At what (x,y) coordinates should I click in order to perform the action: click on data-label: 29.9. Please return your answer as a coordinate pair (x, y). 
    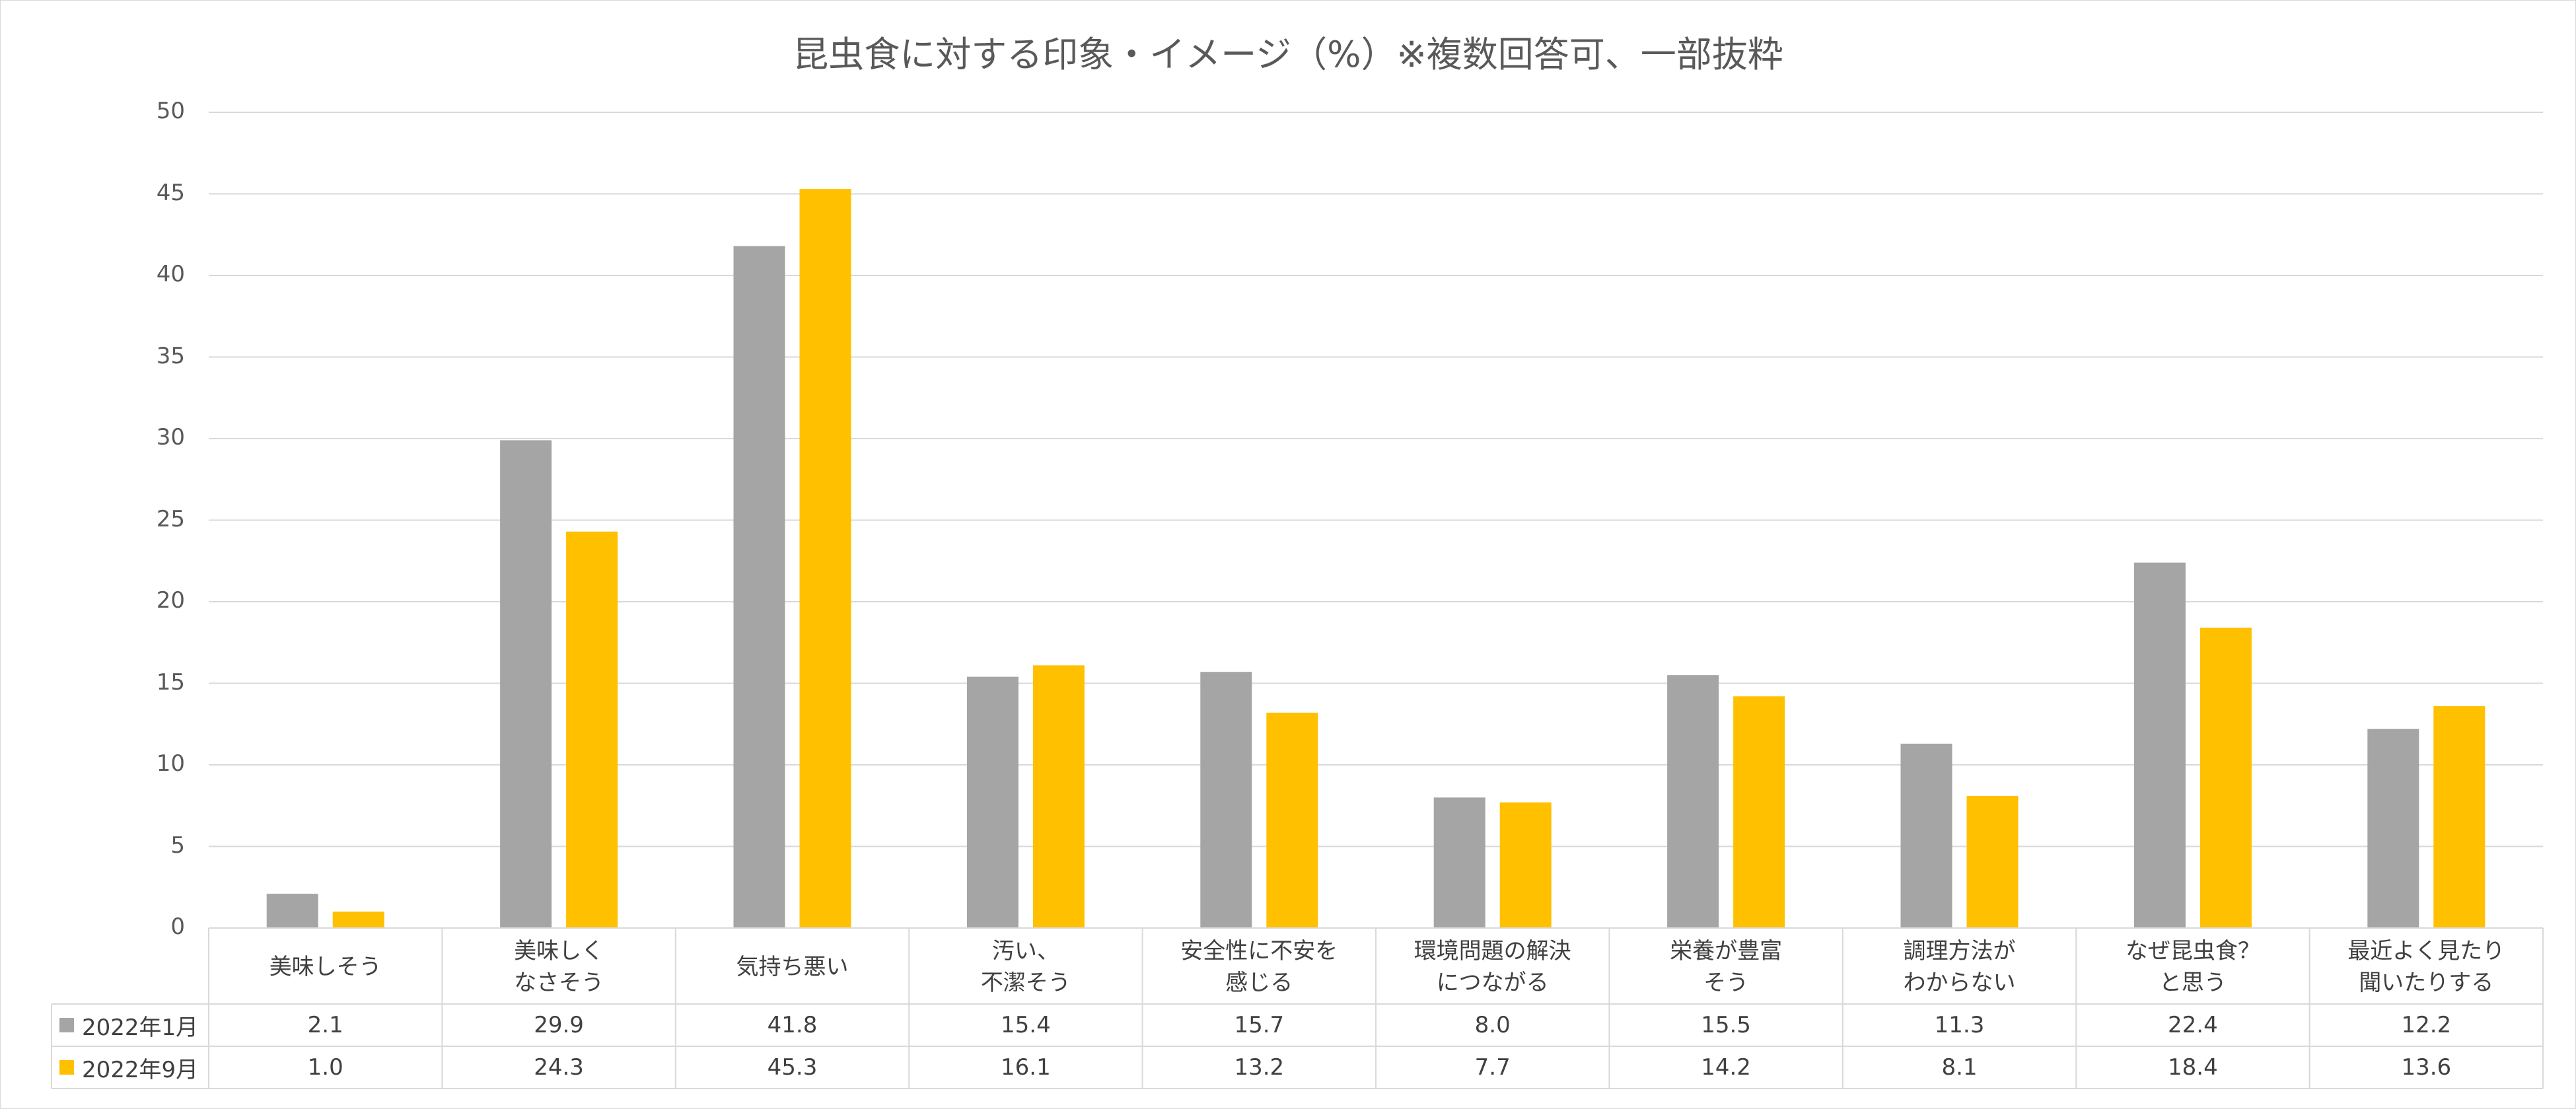
    Looking at the image, I should click on (559, 1025).